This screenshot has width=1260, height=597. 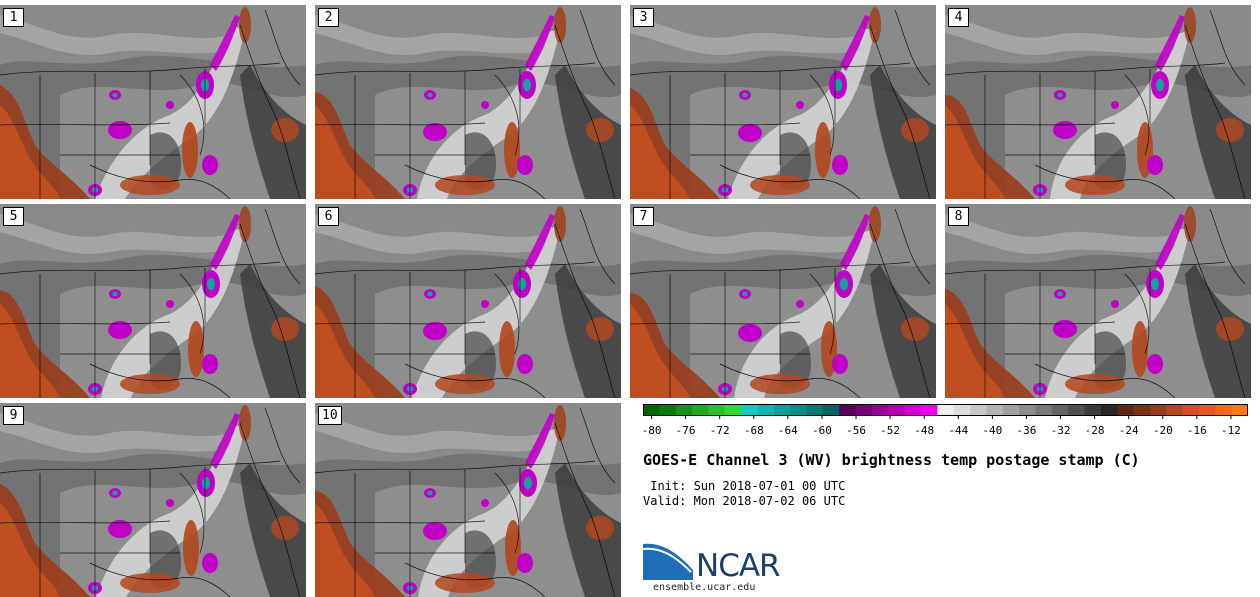 I want to click on panel-label: 4, so click(x=958, y=17).